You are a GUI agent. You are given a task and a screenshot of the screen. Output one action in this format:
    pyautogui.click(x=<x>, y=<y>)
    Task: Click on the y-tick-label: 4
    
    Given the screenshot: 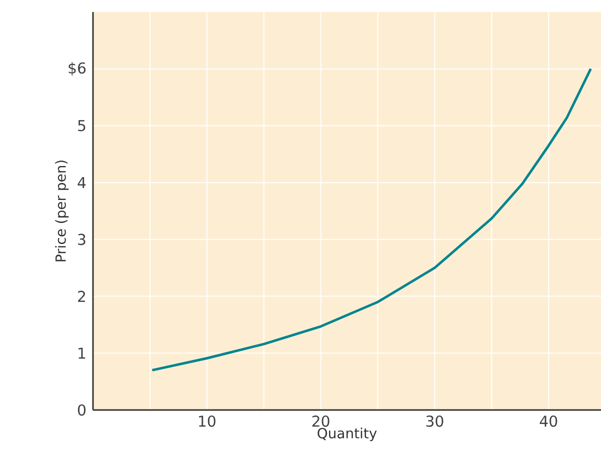 What is the action you would take?
    pyautogui.click(x=82, y=182)
    